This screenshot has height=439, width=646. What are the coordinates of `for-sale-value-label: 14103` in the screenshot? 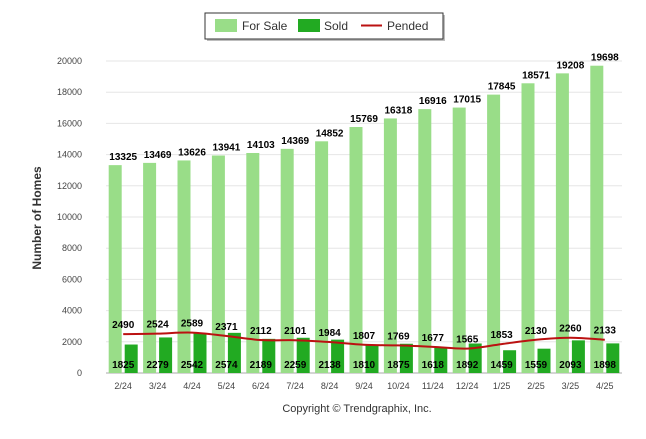 It's located at (261, 145).